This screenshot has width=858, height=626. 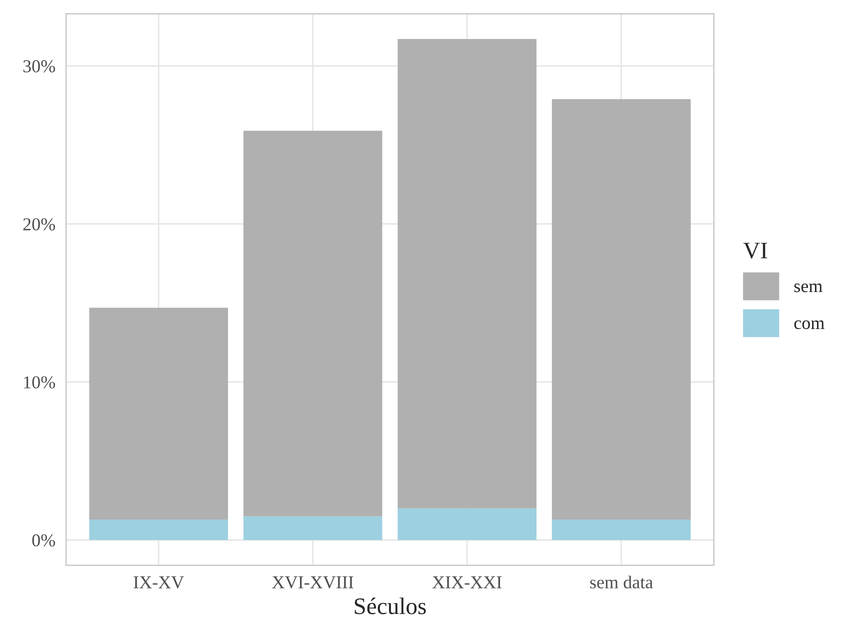 What do you see at coordinates (39, 66) in the screenshot?
I see `y-tick-label: 30%` at bounding box center [39, 66].